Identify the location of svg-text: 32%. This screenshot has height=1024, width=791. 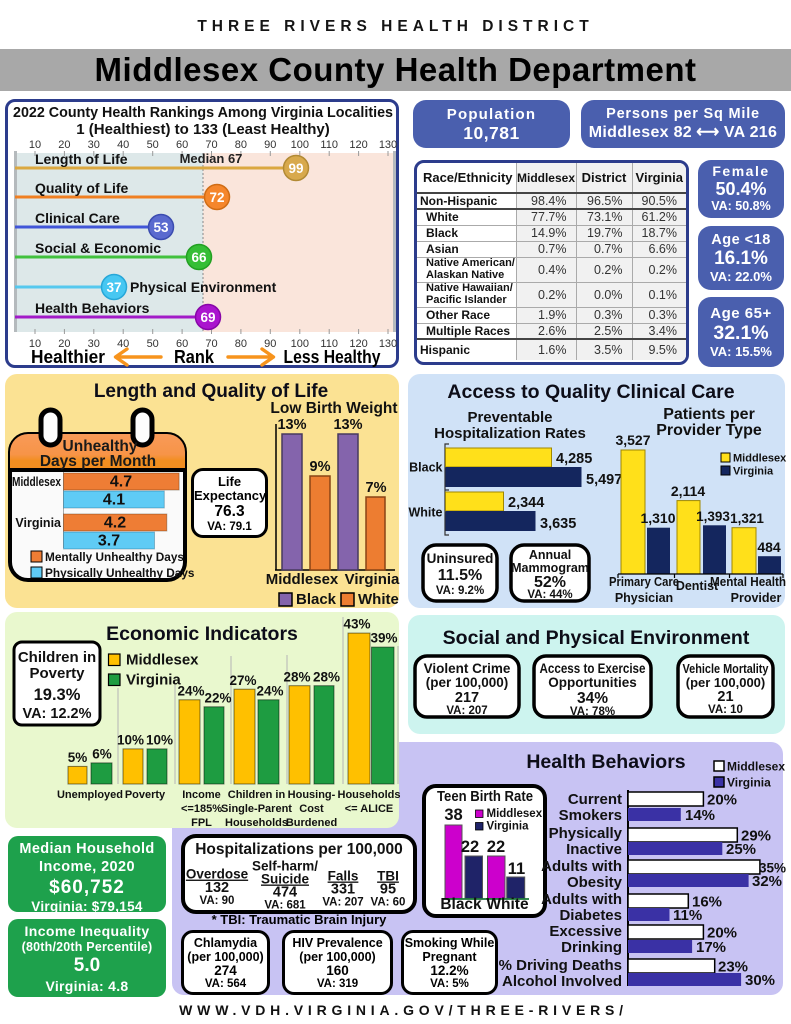
(767, 881).